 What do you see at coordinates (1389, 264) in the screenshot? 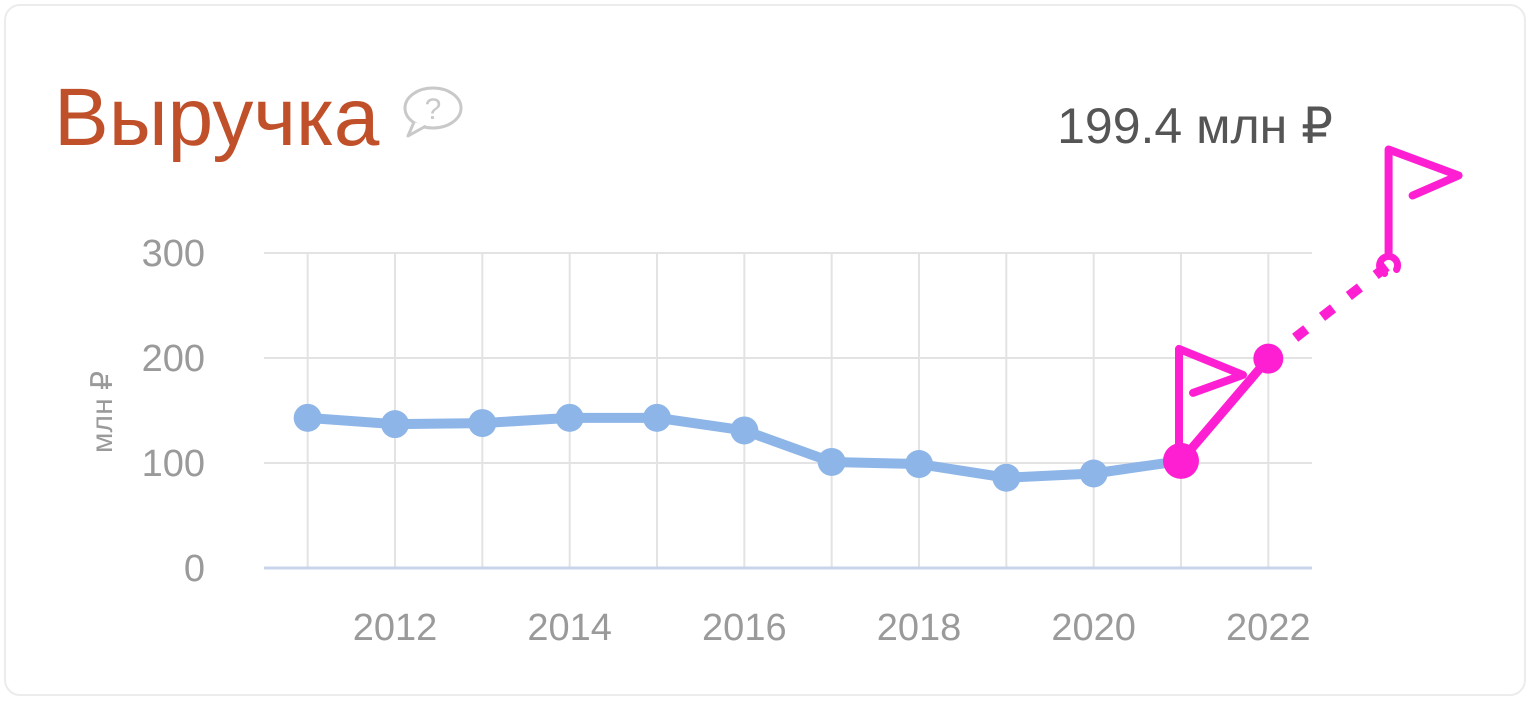
I see `forecast-end-hook` at bounding box center [1389, 264].